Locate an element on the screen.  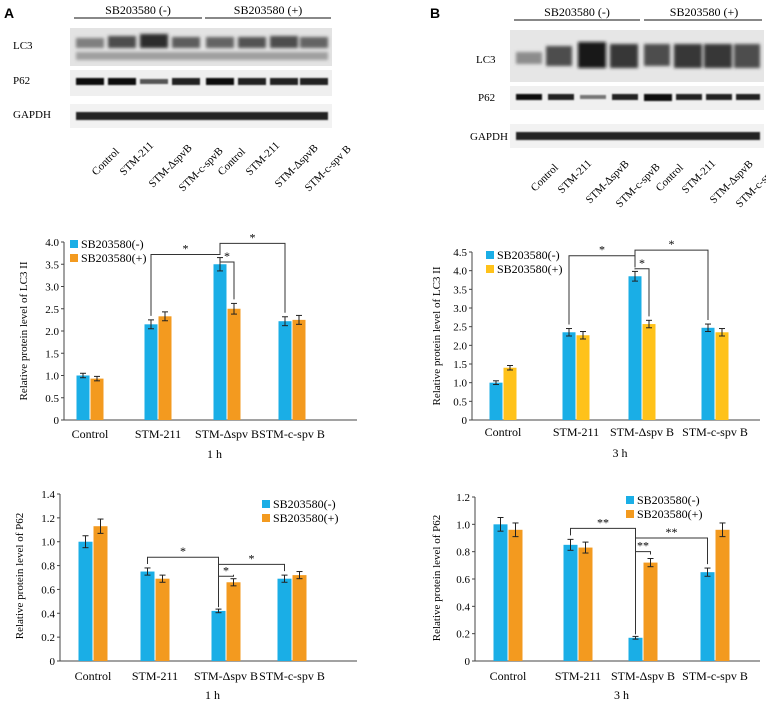
y-tick-label: 0.4 is located at coordinates (48, 614).